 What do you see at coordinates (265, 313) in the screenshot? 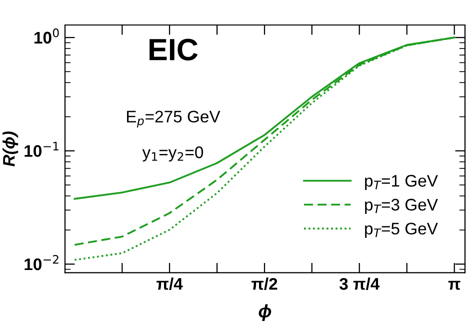
I see `x-axis-title: ϕ` at bounding box center [265, 313].